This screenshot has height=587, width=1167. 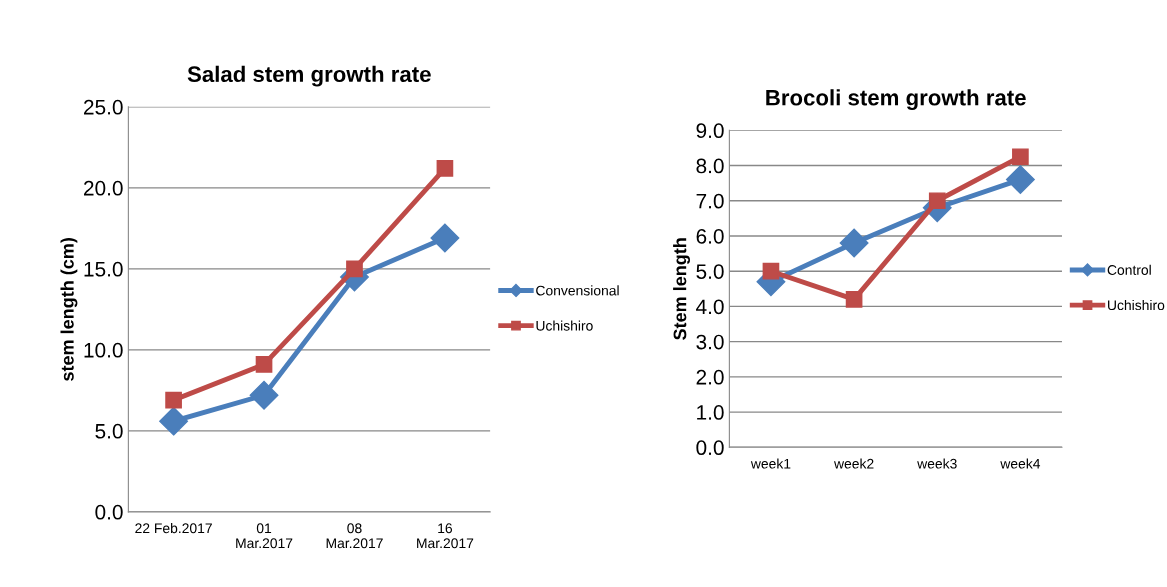 I want to click on y-axis-title: Stem length, so click(x=681, y=289).